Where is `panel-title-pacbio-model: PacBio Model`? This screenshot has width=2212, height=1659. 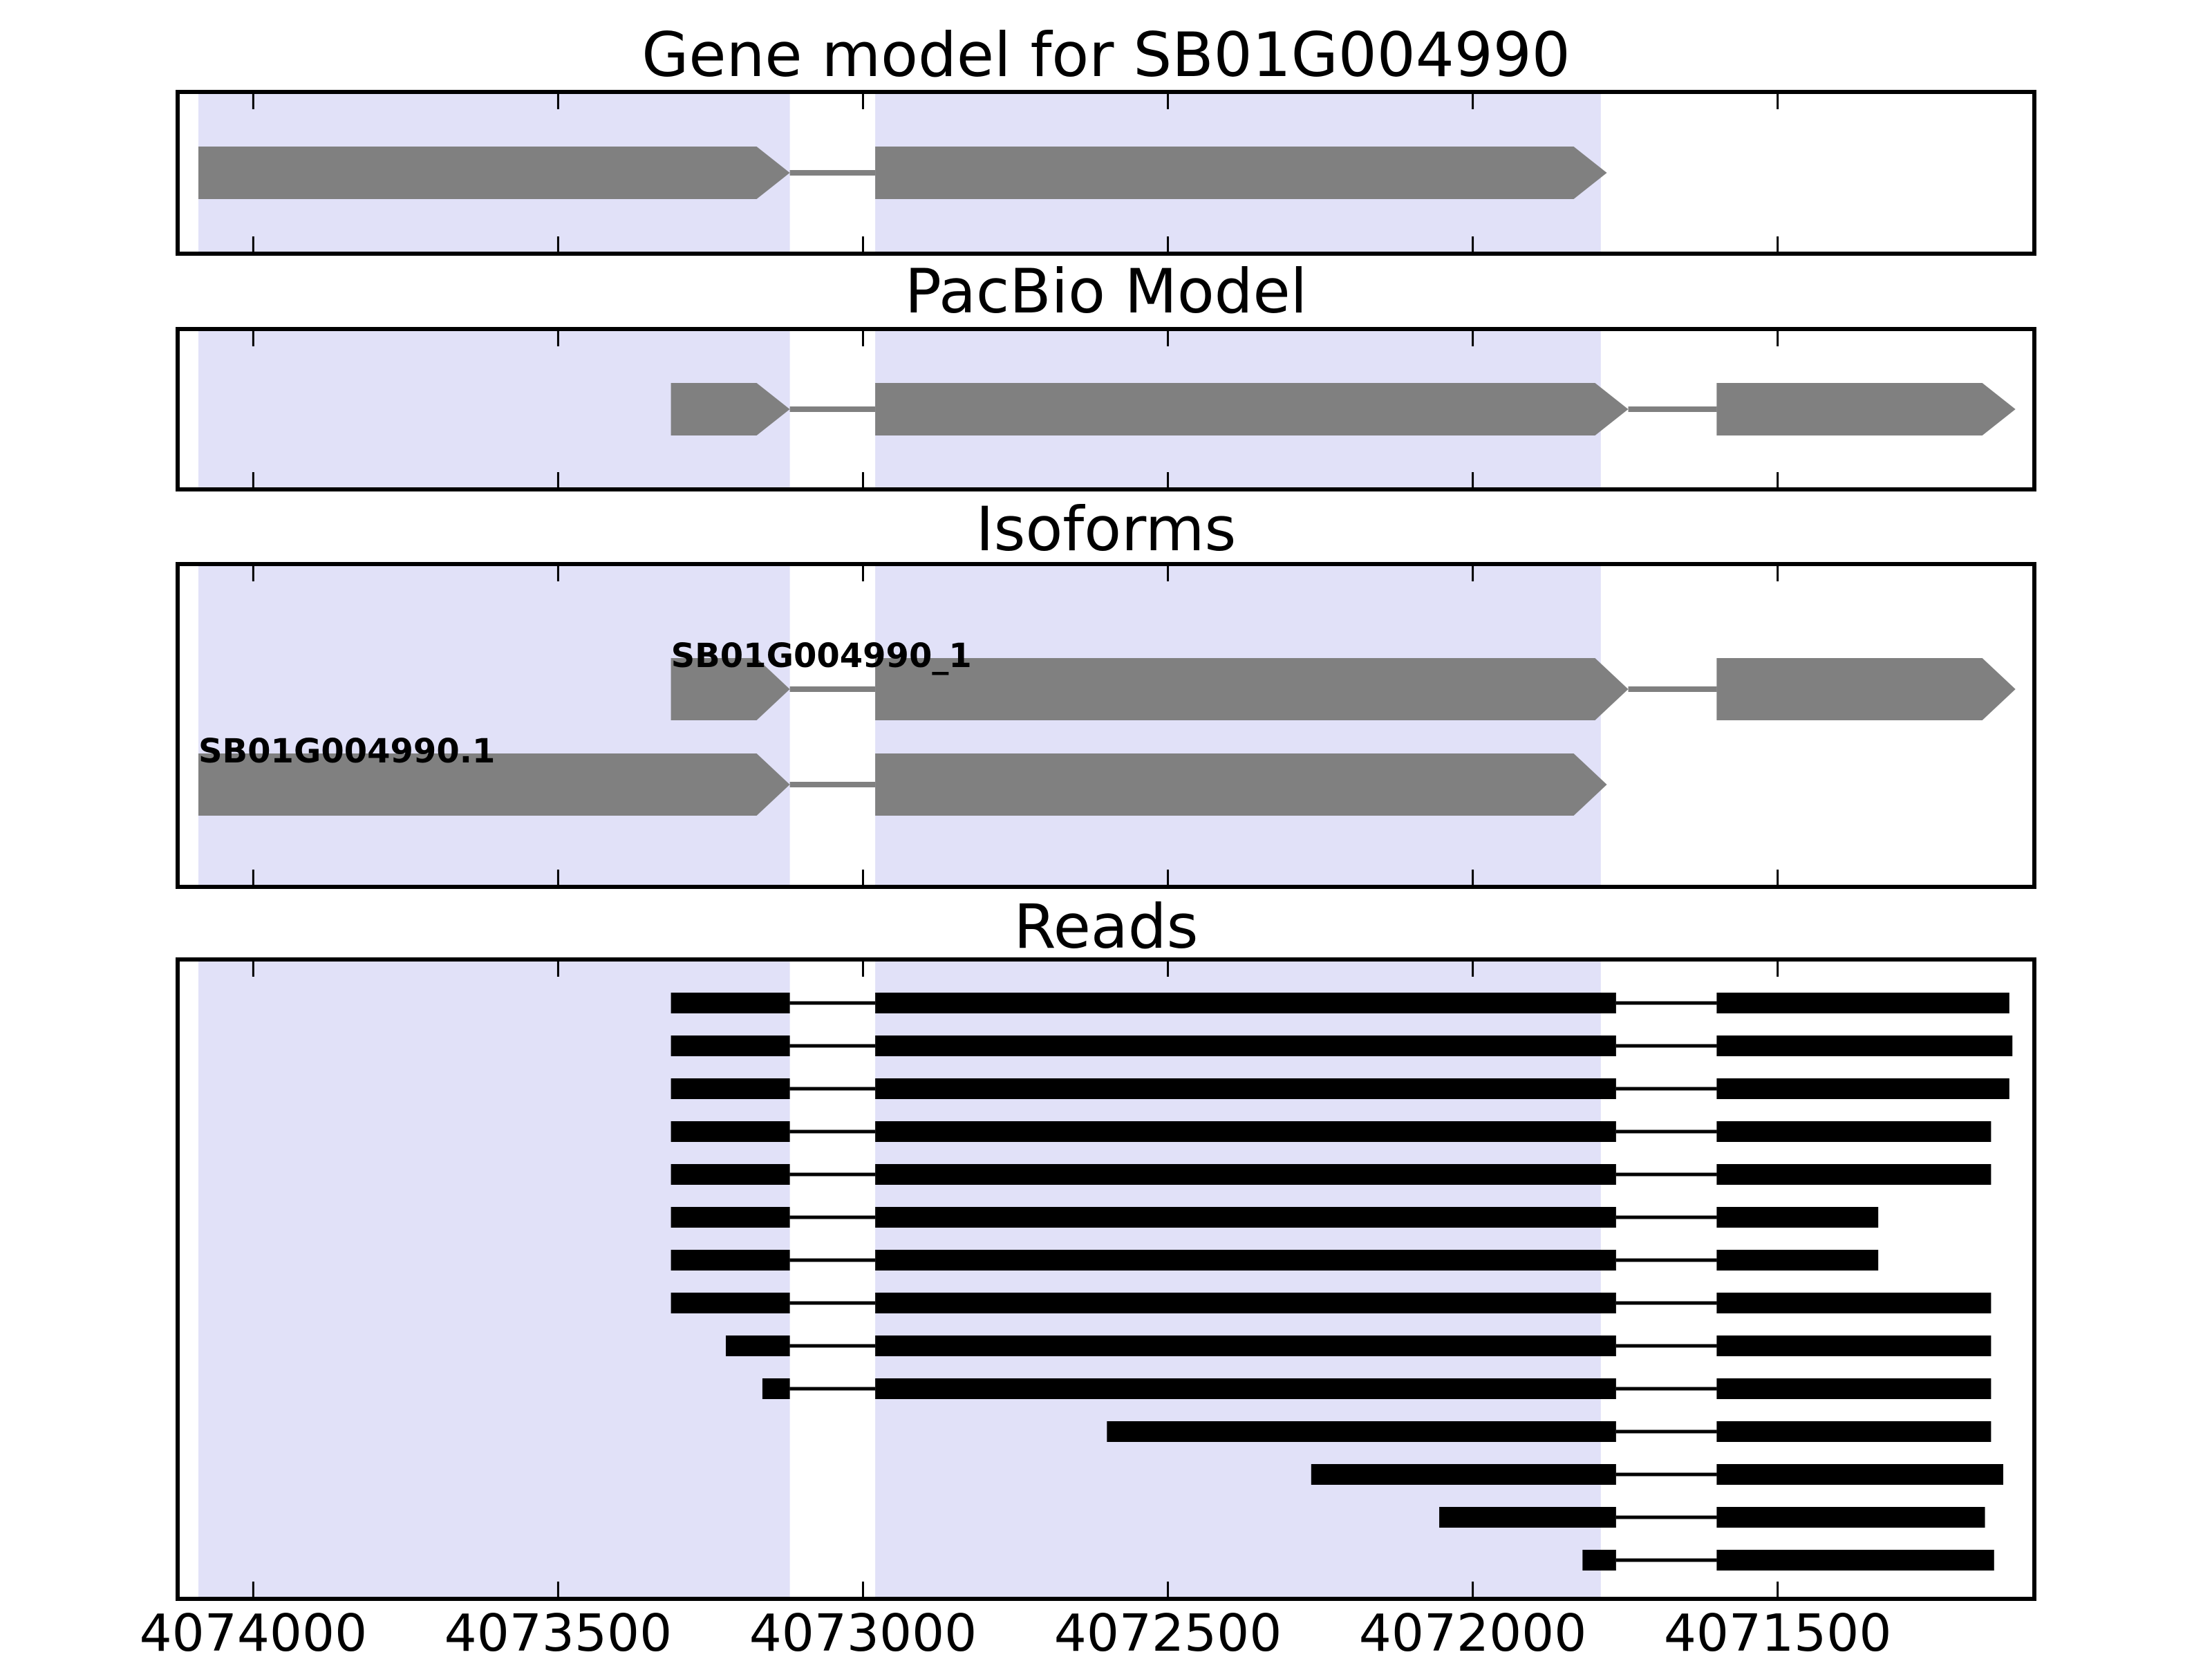 panel-title-pacbio-model: PacBio Model is located at coordinates (1106, 291).